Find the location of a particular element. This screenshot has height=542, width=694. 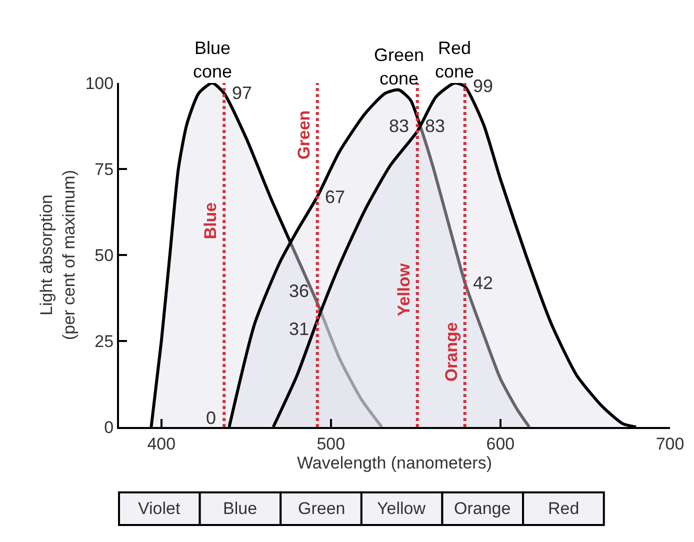

text: Green is located at coordinates (322, 508).